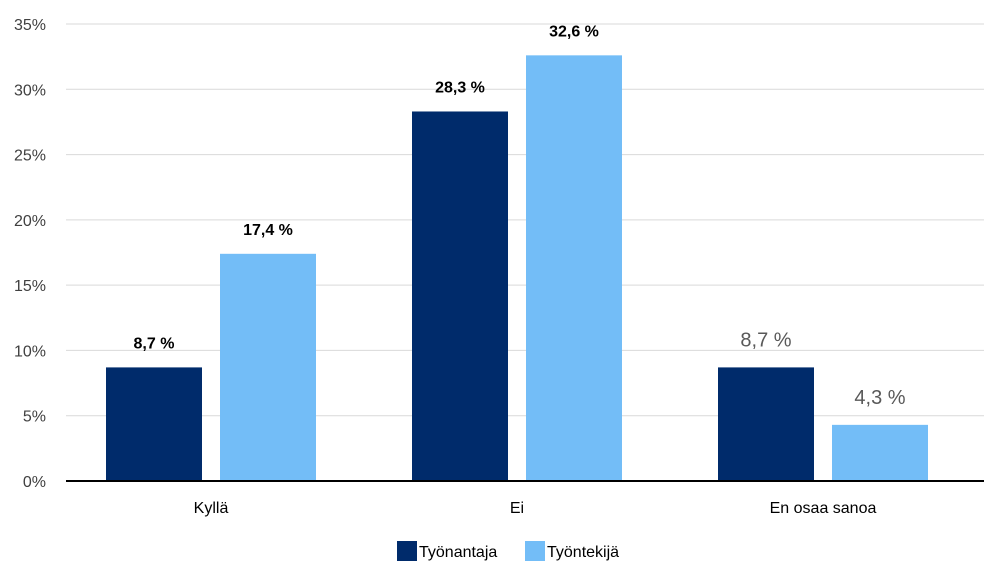 This screenshot has height=574, width=984. I want to click on y-tick-label: 20%, so click(30, 221).